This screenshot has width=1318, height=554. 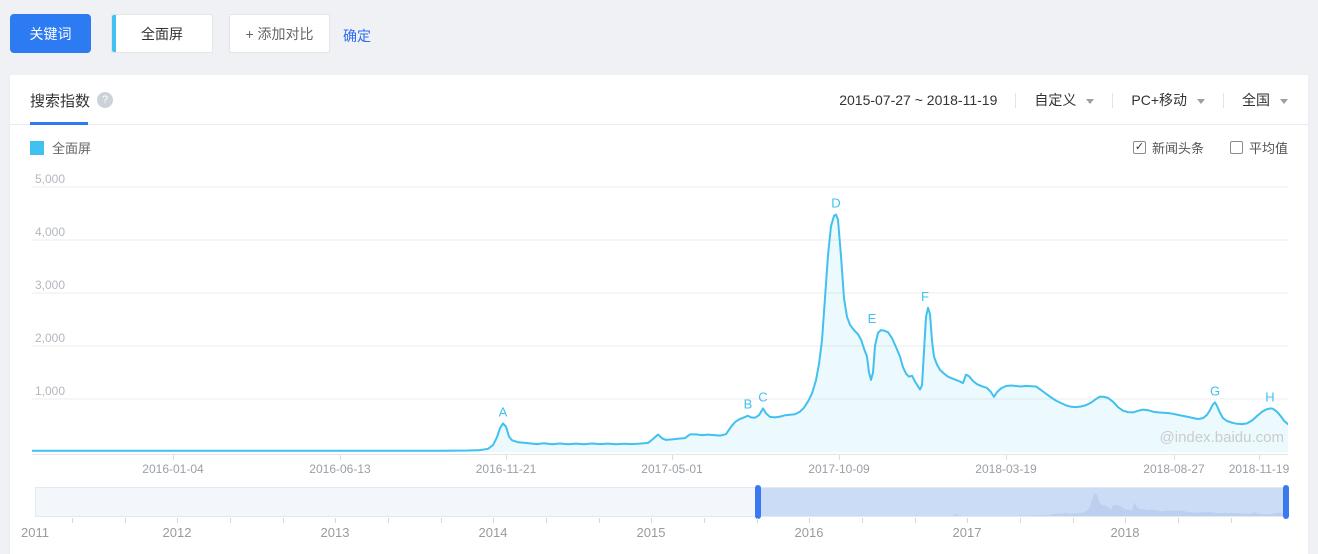 I want to click on x-axis-label: 2018-11-19, so click(x=1259, y=469).